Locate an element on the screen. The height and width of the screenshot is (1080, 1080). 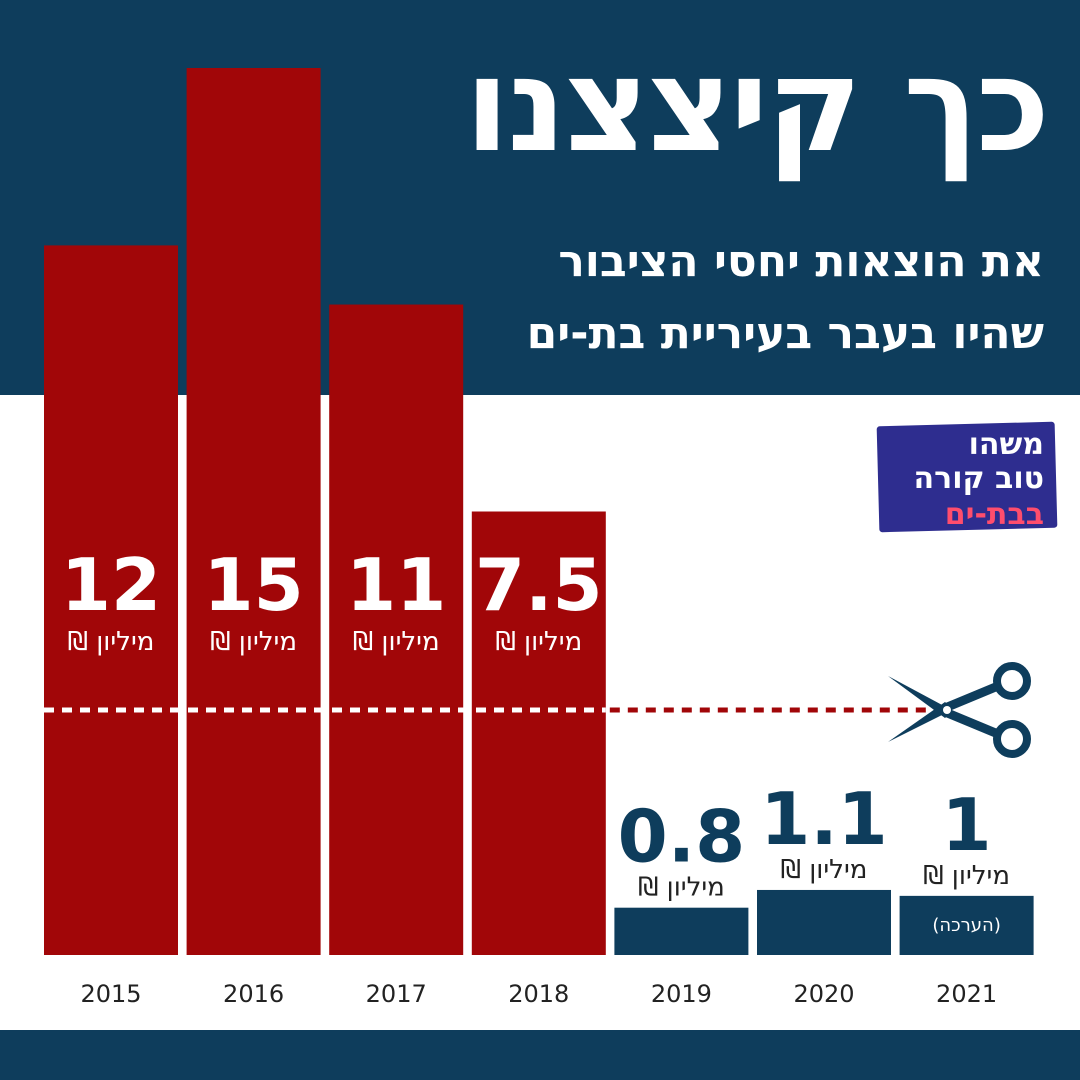
value-label-2016: 15 is located at coordinates (253, 585).